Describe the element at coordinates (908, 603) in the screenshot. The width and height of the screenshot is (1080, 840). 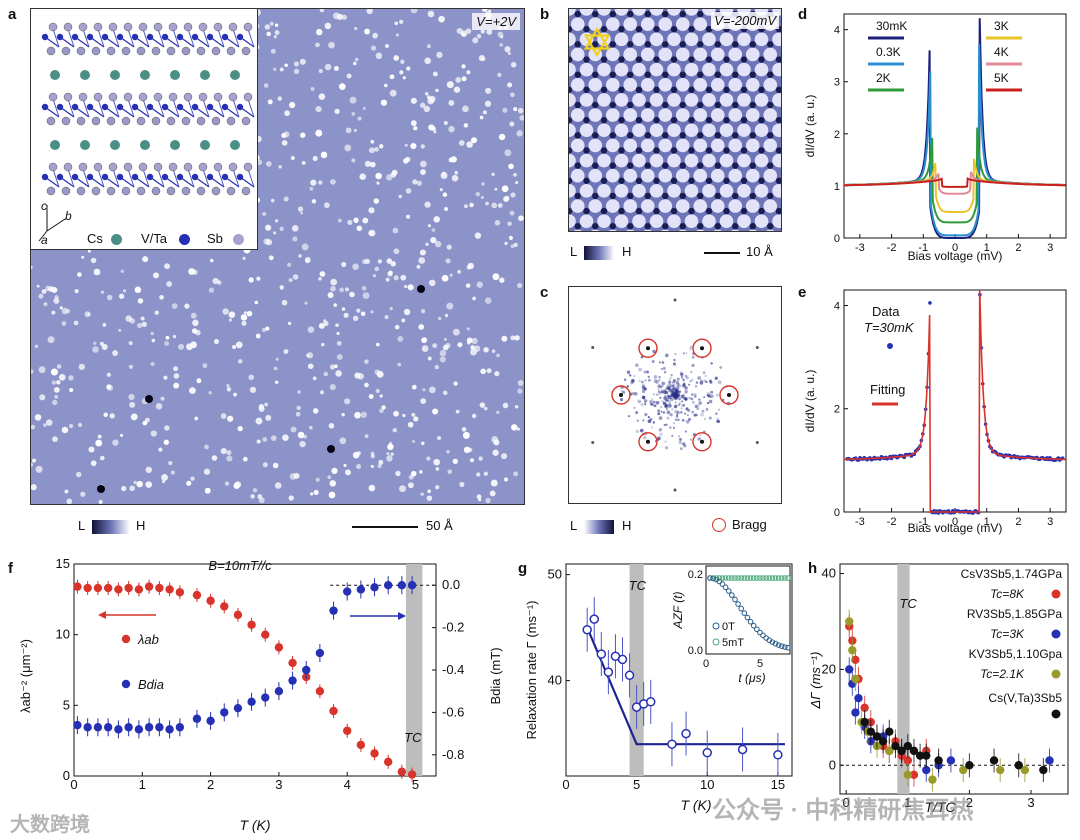
I see `tc-label: TC` at that location.